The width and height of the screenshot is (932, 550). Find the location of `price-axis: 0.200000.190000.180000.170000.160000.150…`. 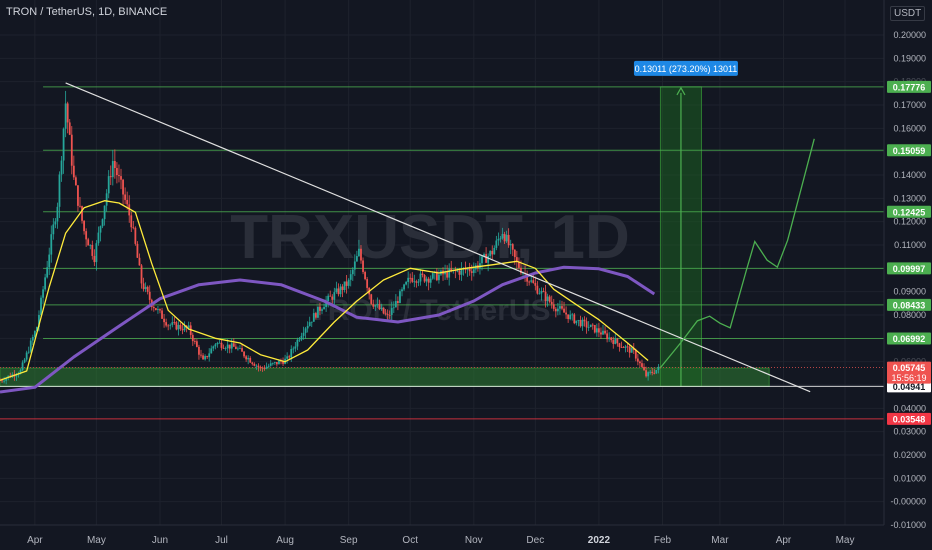

price-axis: 0.200000.190000.180000.170000.160000.150… is located at coordinates (907, 275).